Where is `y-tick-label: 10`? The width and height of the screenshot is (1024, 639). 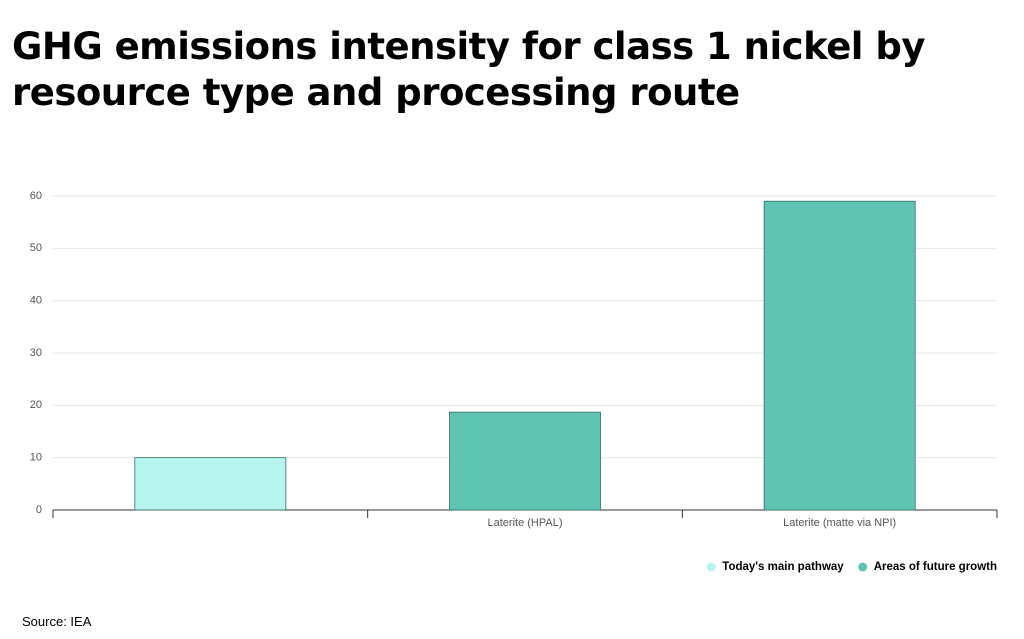
y-tick-label: 10 is located at coordinates (36, 458).